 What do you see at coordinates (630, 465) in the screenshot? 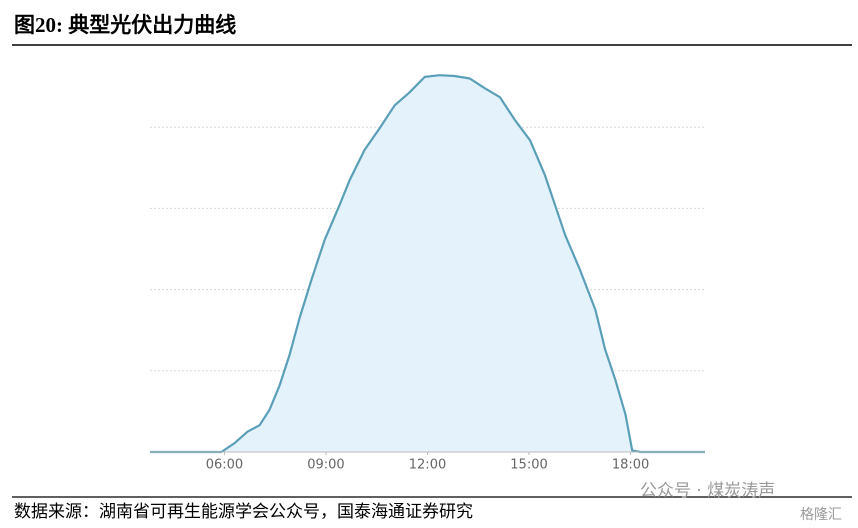
I see `x-tick-label: 18:00` at bounding box center [630, 465].